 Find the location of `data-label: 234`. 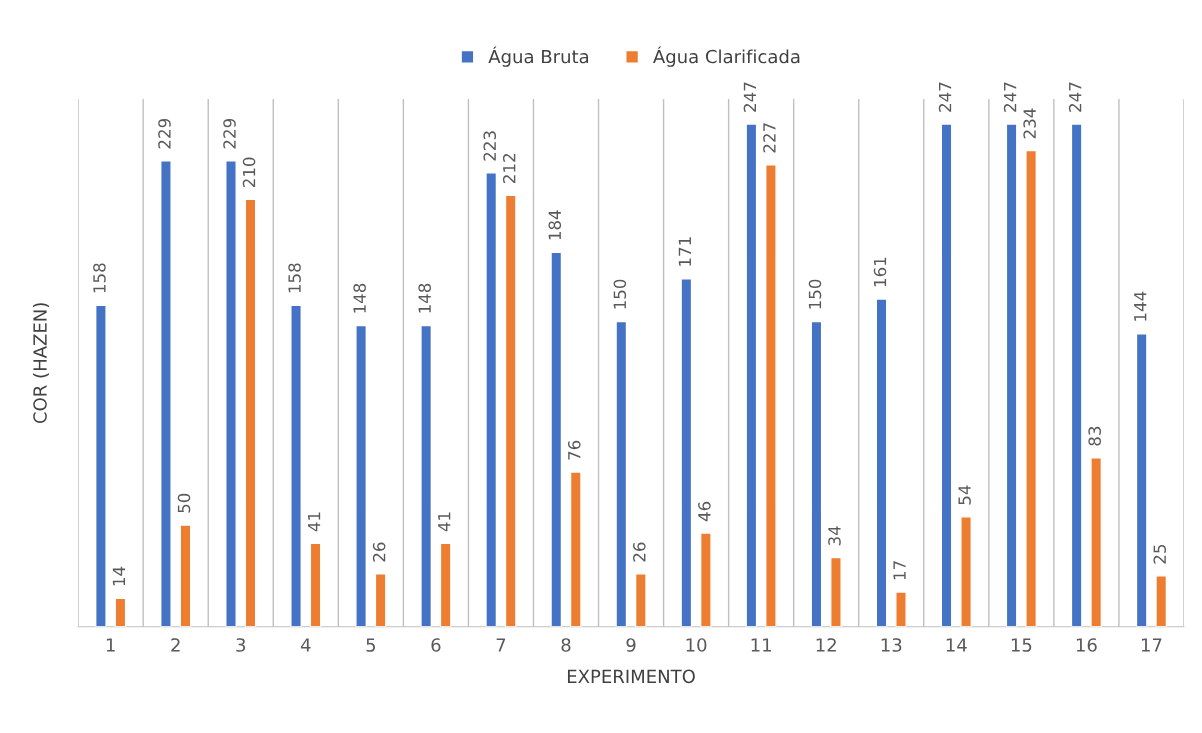

data-label: 234 is located at coordinates (1029, 123).